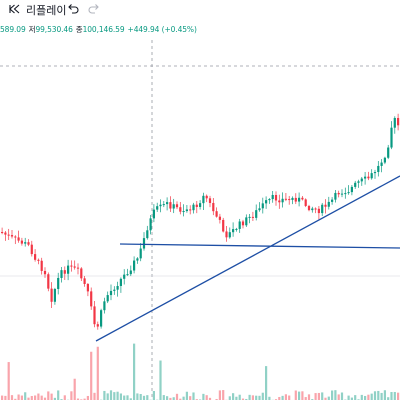 The height and width of the screenshot is (400, 400). What do you see at coordinates (94, 10) in the screenshot?
I see `redo-button` at bounding box center [94, 10].